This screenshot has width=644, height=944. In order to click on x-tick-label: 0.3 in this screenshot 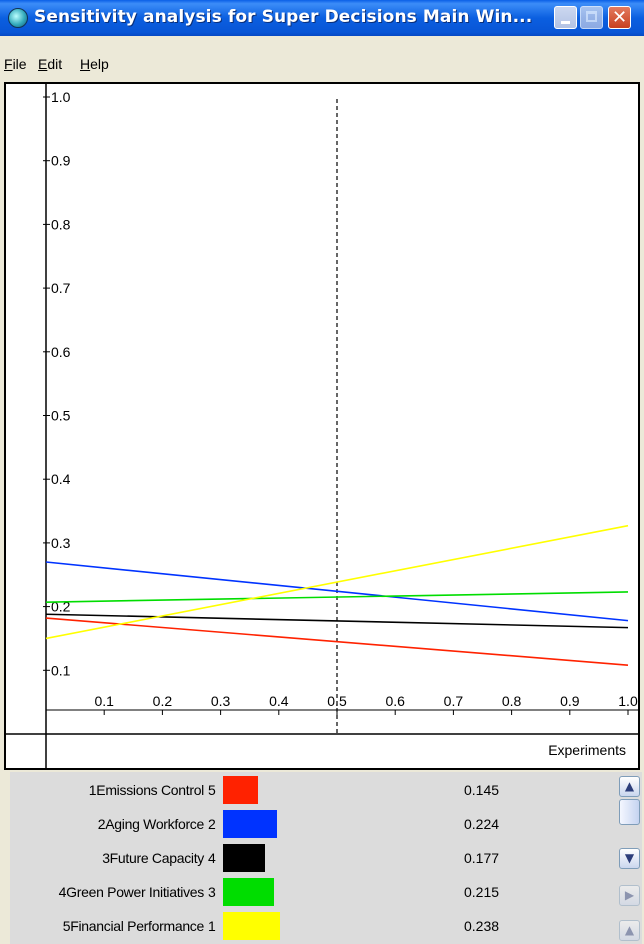, I will do `click(221, 701)`.